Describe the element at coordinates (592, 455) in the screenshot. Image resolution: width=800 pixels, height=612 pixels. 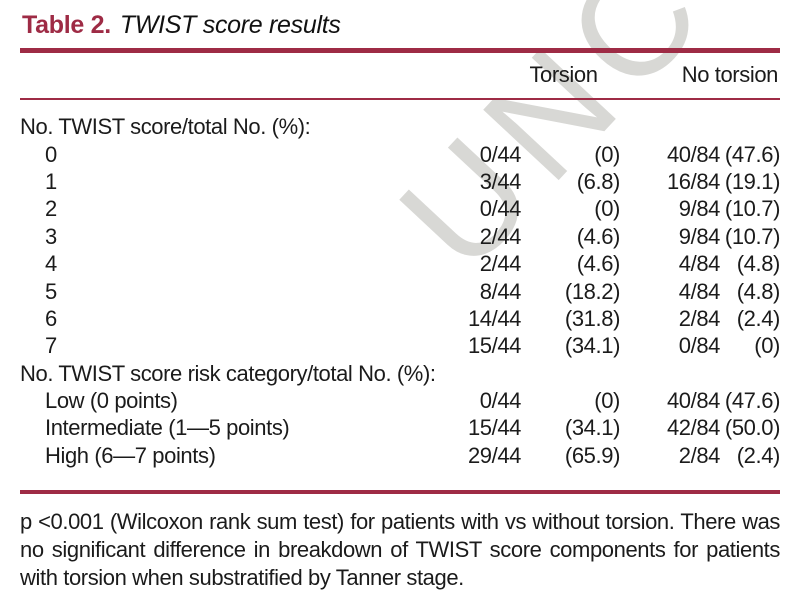
I see `torsion-percent: (65.9)` at that location.